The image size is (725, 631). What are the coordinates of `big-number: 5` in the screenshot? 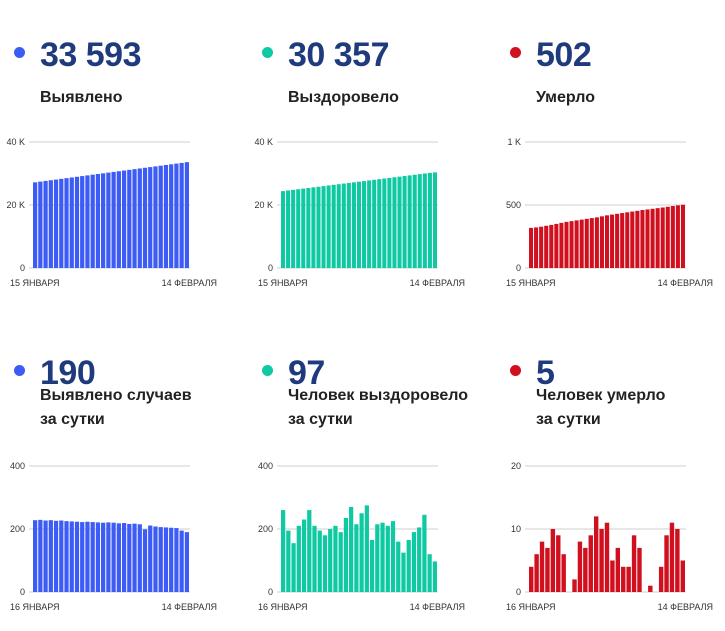 It's located at (545, 373).